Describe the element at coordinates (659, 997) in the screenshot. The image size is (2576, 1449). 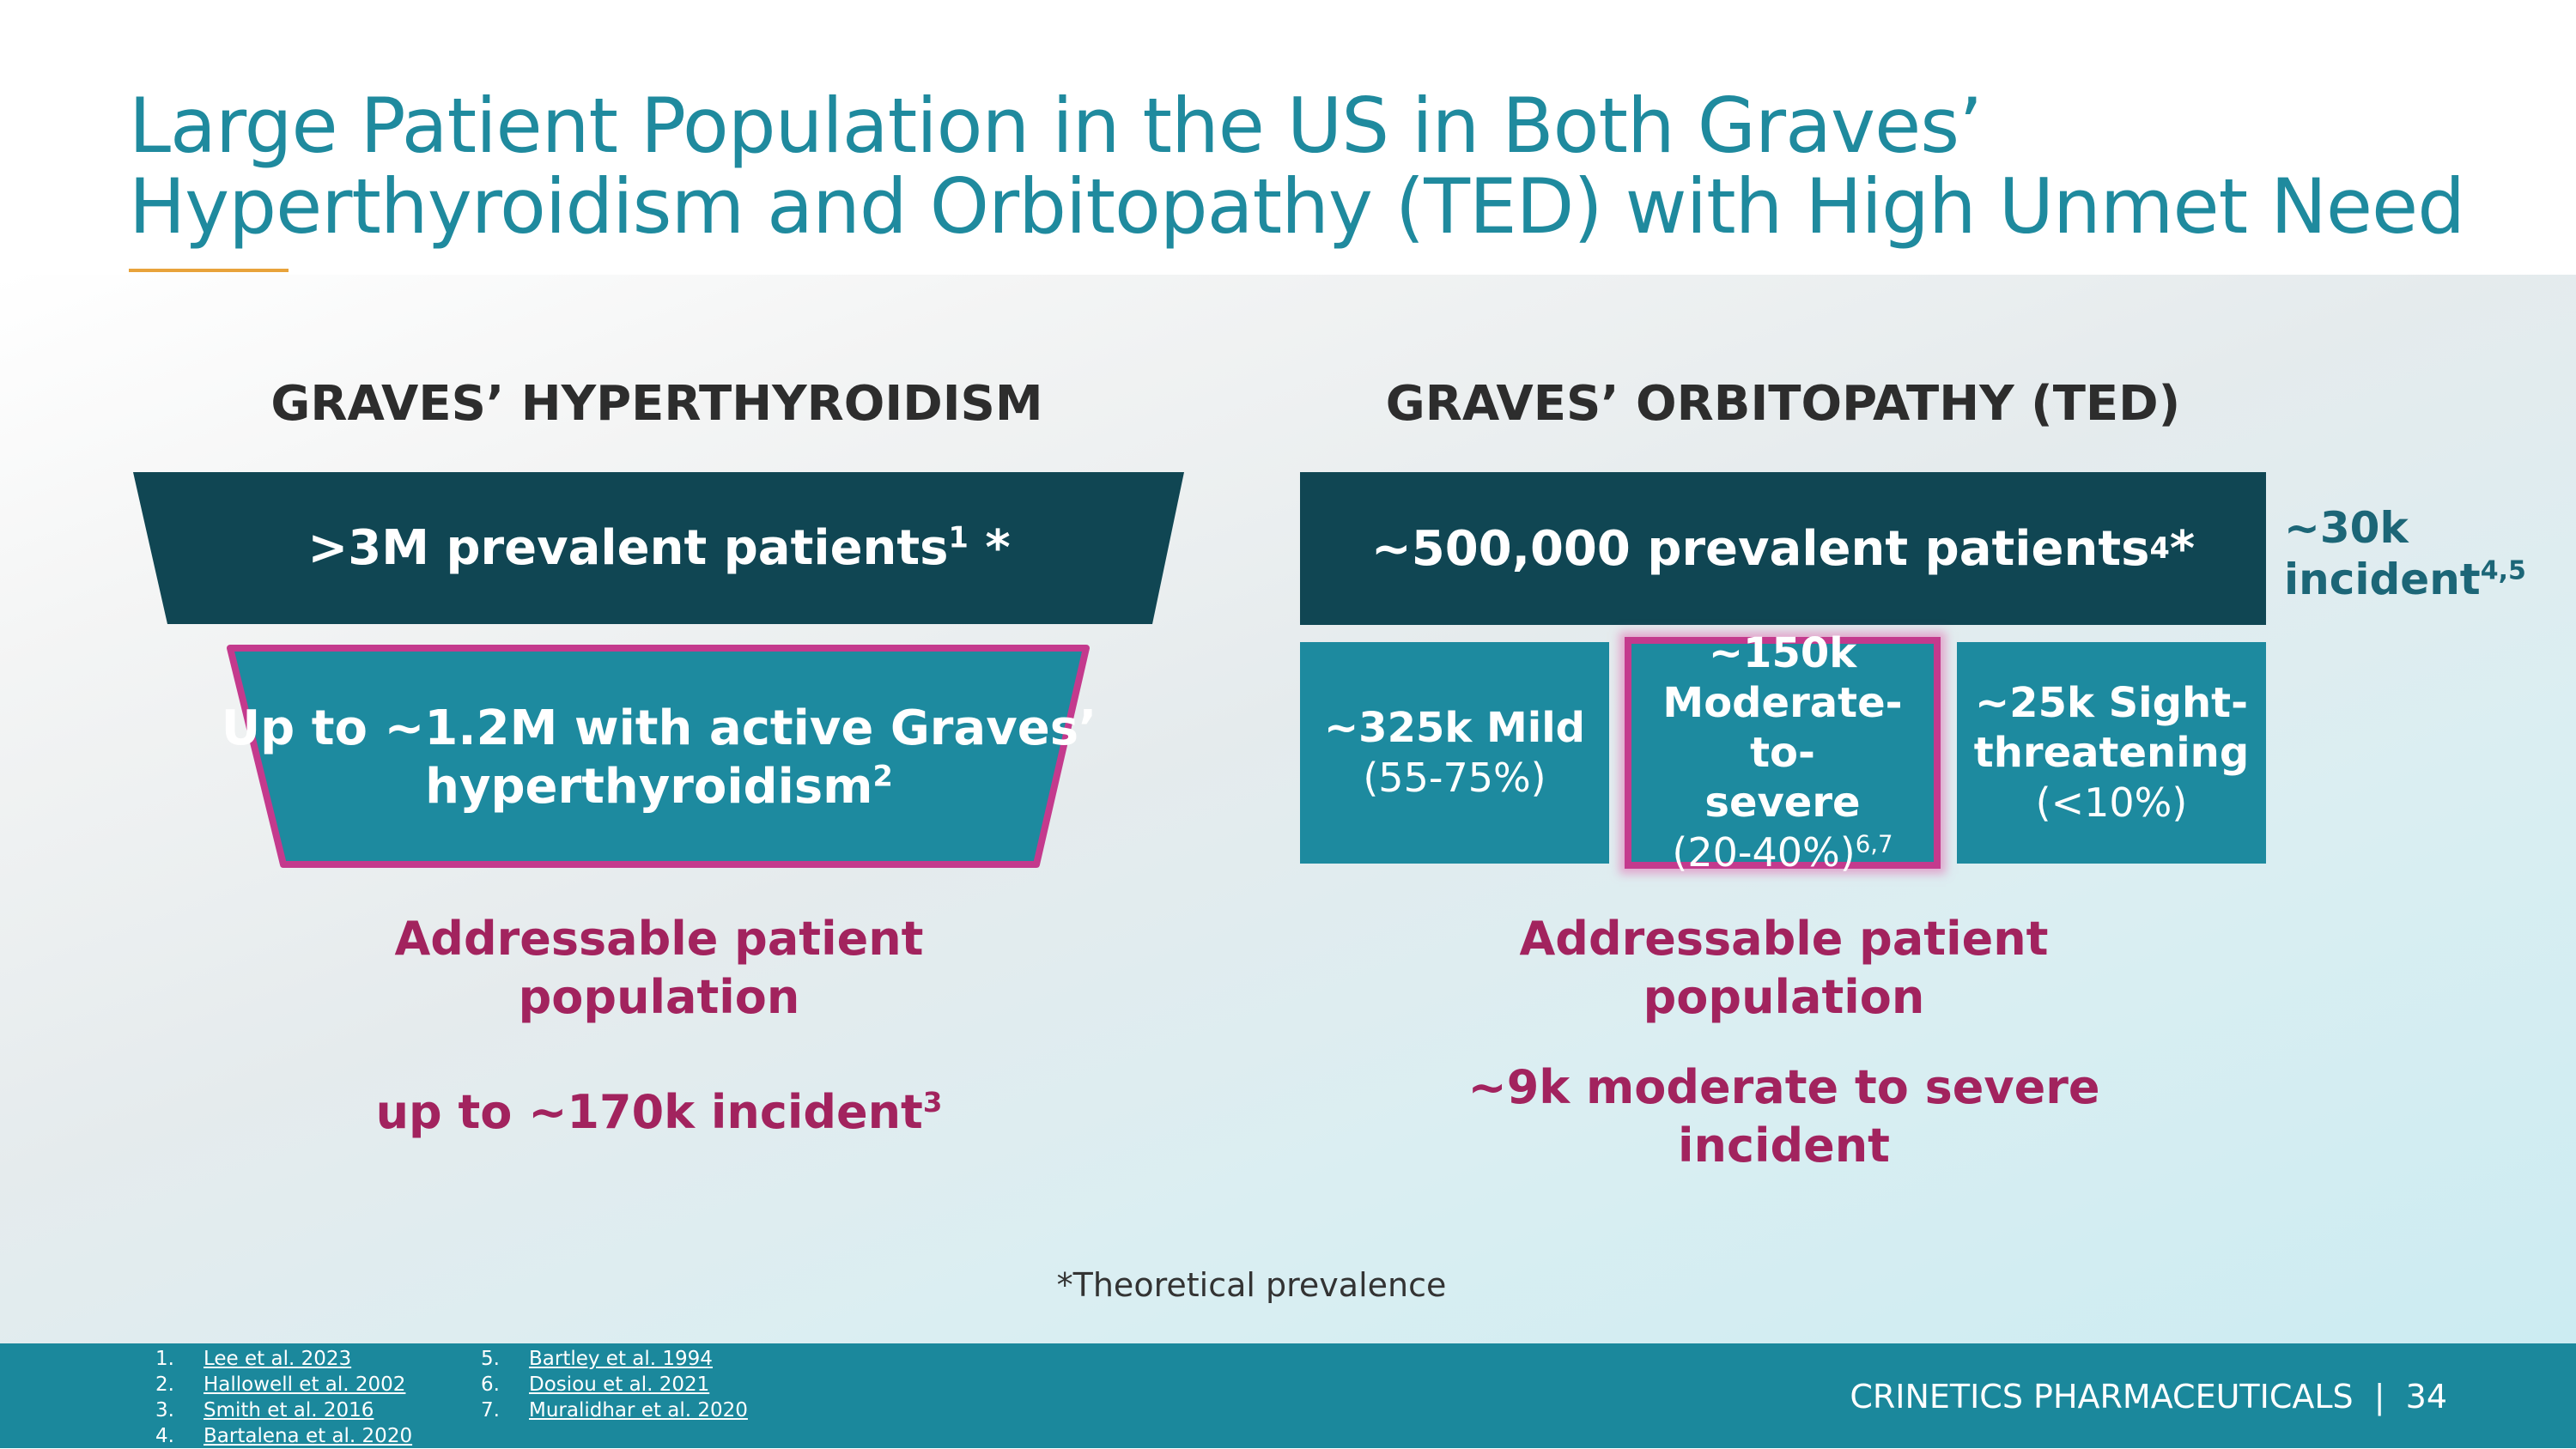
I see `left-addressable-line-2: population` at that location.